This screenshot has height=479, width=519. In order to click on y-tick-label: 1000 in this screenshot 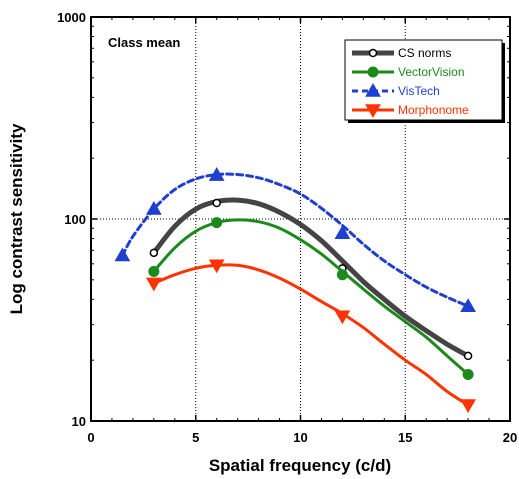, I will do `click(71, 17)`.